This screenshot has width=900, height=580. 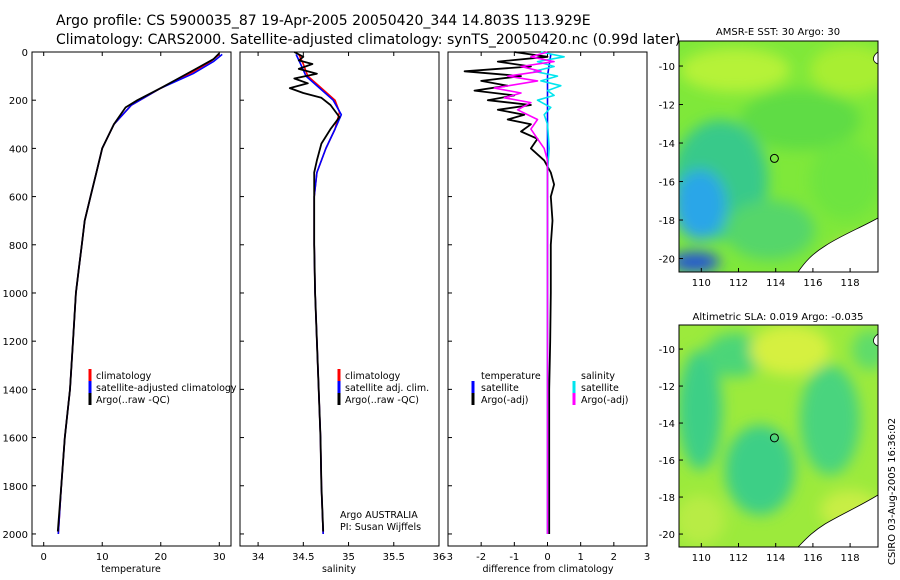 What do you see at coordinates (504, 400) in the screenshot?
I see `legend-left-argo: Argo(-adj)` at bounding box center [504, 400].